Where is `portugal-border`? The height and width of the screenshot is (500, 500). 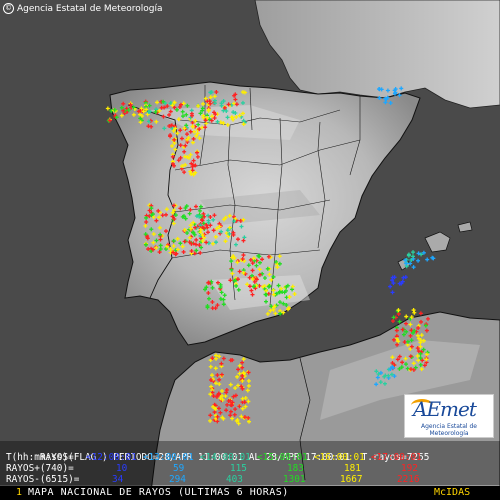 portugal-border is located at coordinates (153, 201).